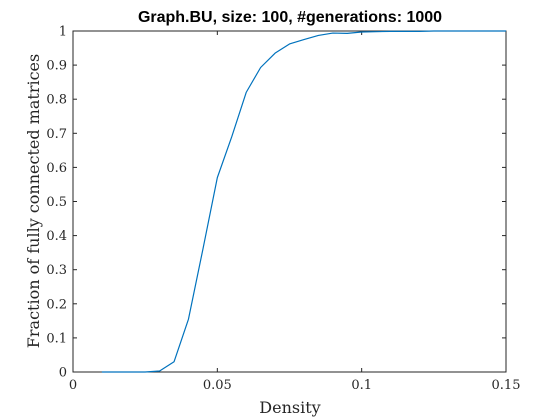  What do you see at coordinates (56, 202) in the screenshot?
I see `y-tick-label: 0.5` at bounding box center [56, 202].